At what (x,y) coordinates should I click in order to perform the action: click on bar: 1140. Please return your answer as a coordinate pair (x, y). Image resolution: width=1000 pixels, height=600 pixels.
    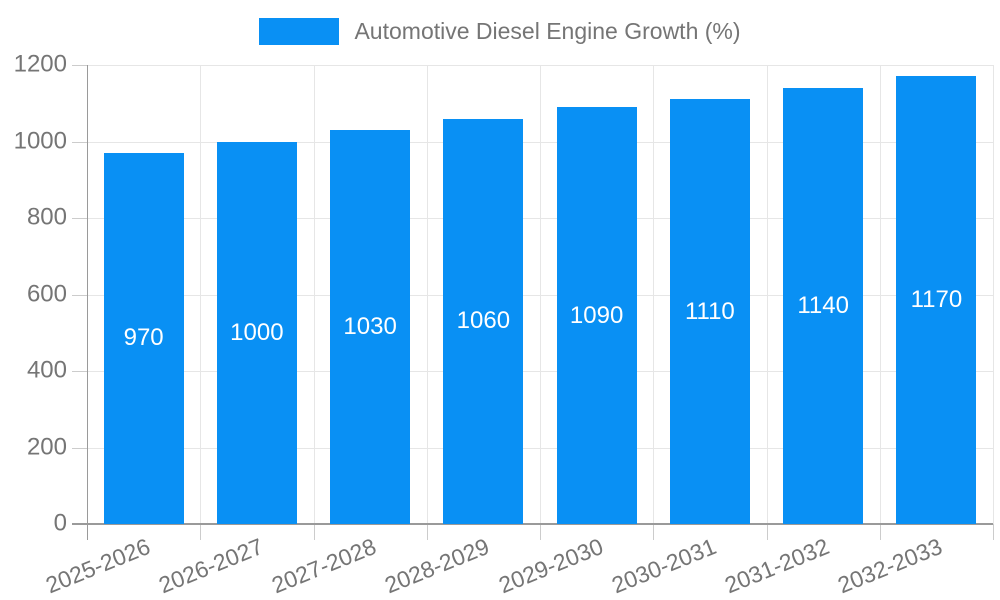
    Looking at the image, I should click on (823, 305).